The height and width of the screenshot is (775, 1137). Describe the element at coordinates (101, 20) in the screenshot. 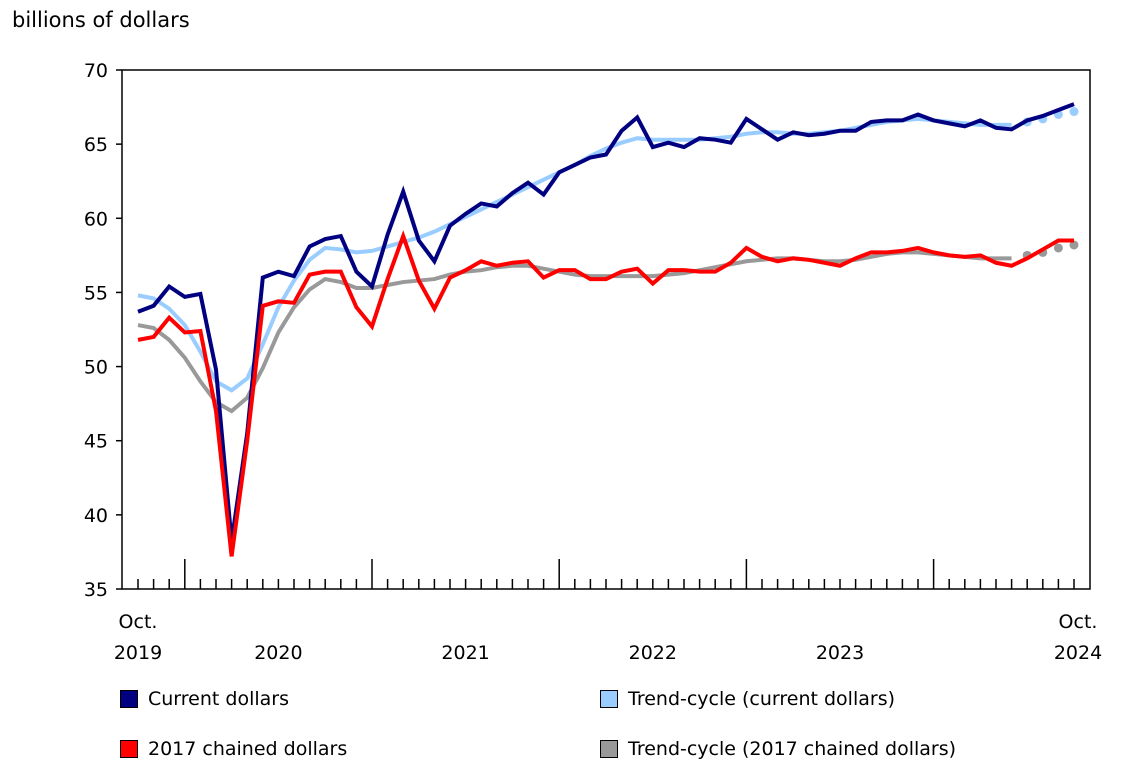

I see `y-axis-label: billions of dollars` at that location.